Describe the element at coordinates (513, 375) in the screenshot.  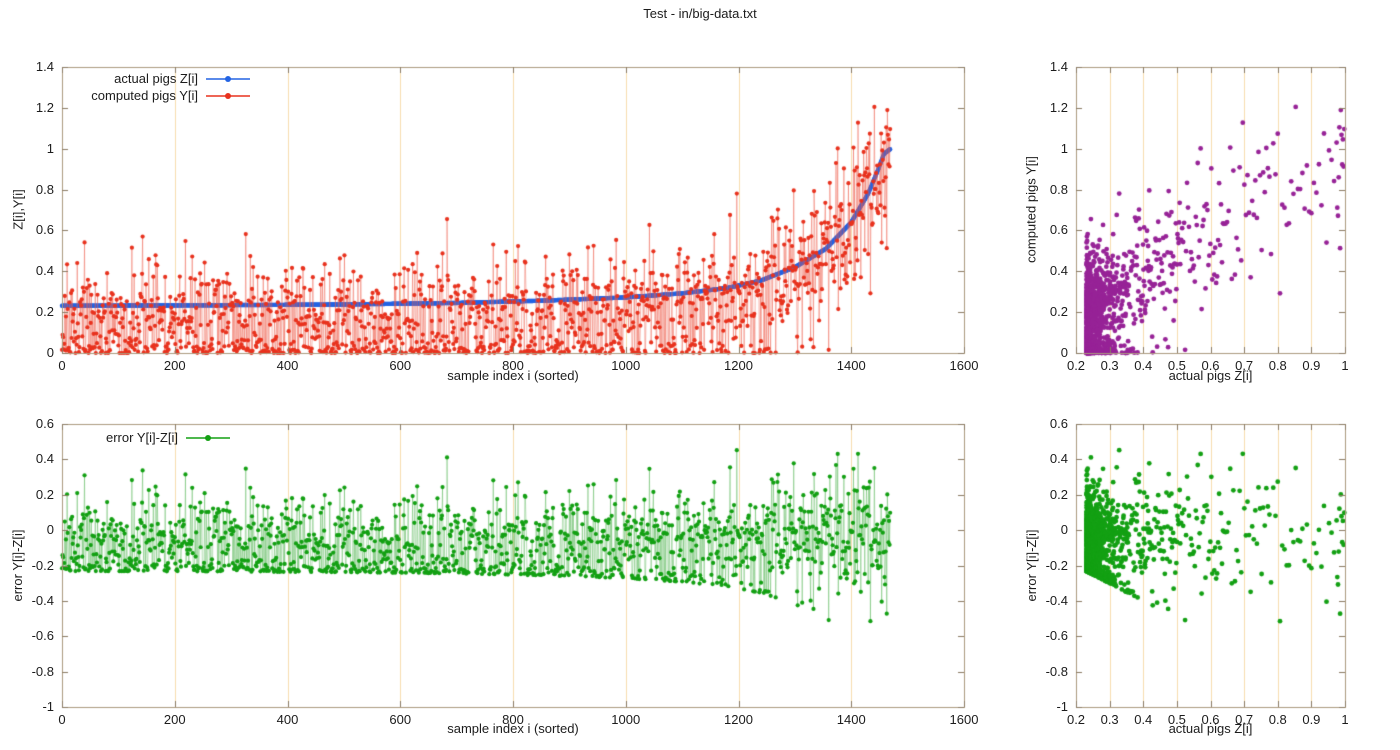
I see `xlabel-pigs-vs-index: sample index i (sorted)` at that location.